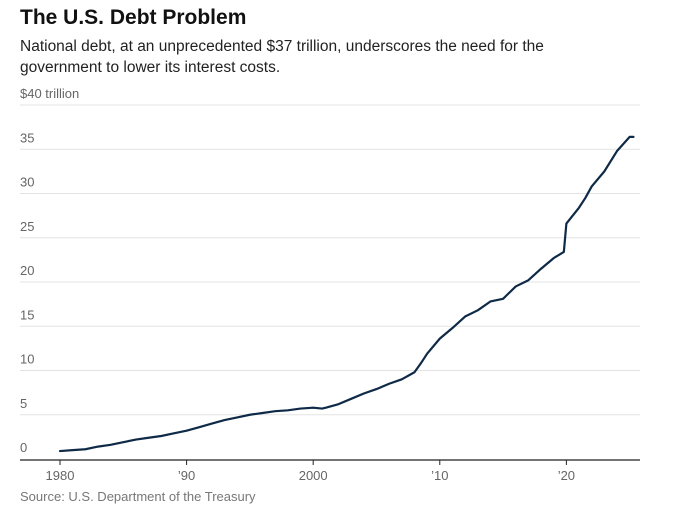 The width and height of the screenshot is (691, 516). What do you see at coordinates (27, 182) in the screenshot?
I see `y-tick-label: 30` at bounding box center [27, 182].